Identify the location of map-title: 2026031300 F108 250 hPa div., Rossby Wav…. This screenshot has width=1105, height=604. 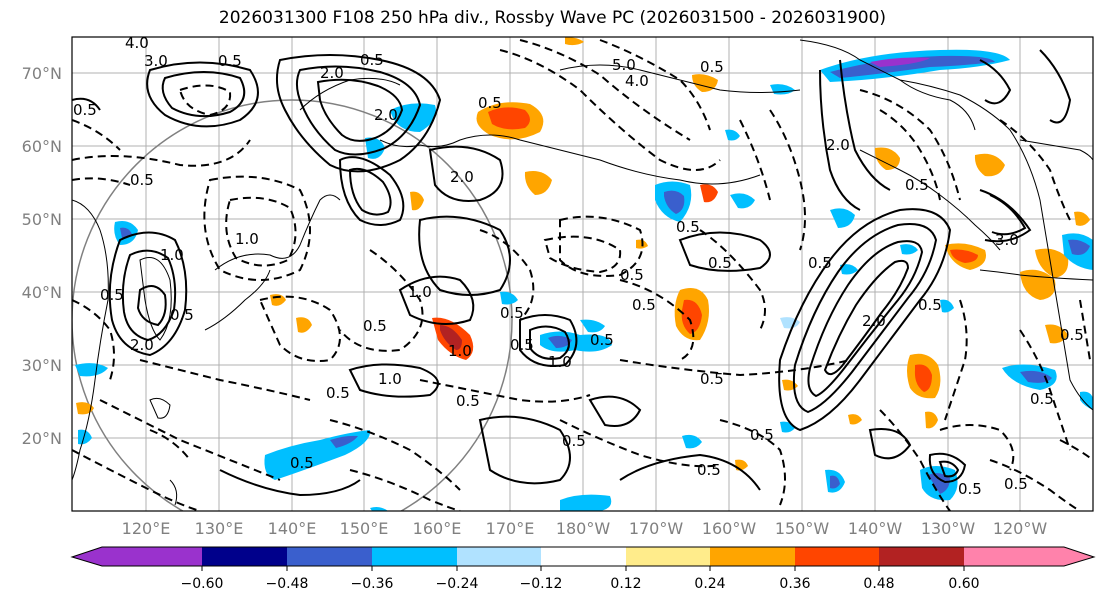
(552, 18).